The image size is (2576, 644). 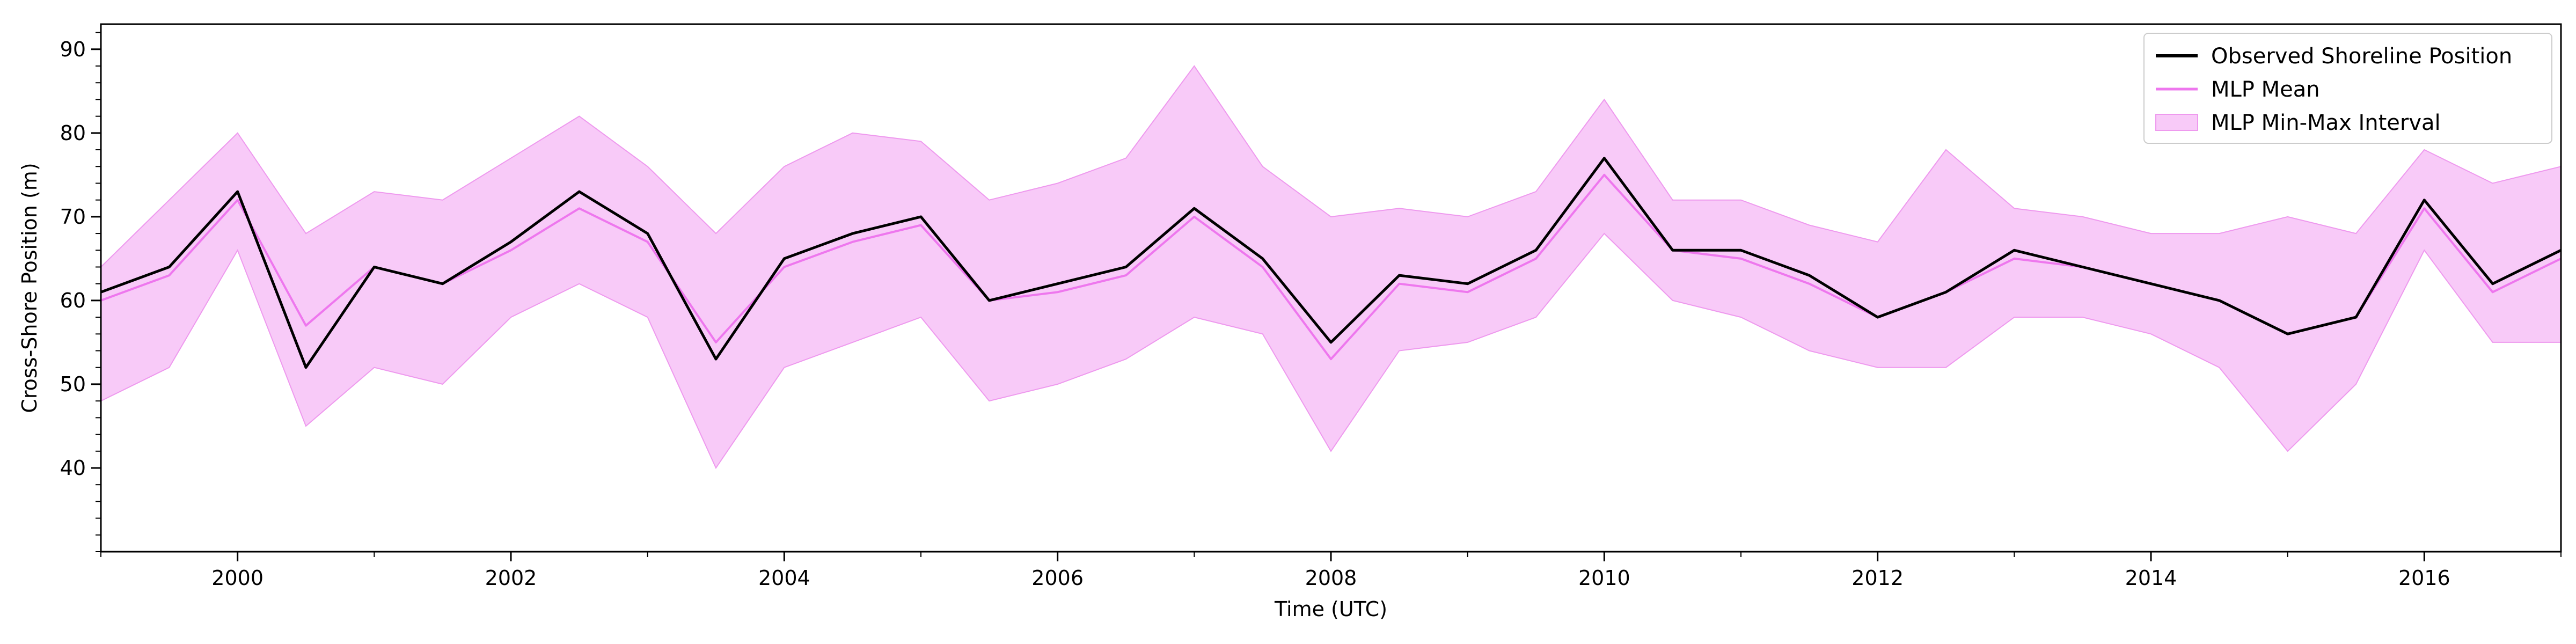 I want to click on x-tick-label: 2004, so click(x=784, y=578).